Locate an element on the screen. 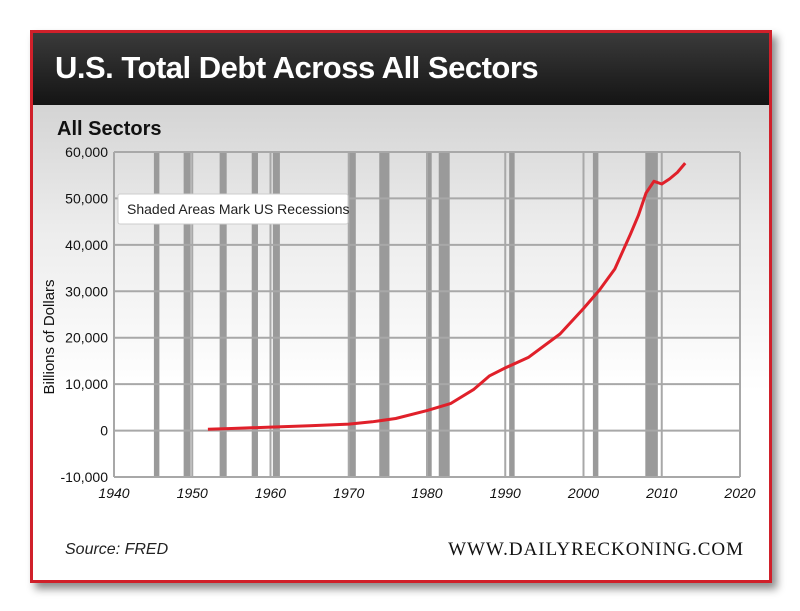 This screenshot has width=800, height=611. y-tick-label: 40,000 is located at coordinates (86, 245).